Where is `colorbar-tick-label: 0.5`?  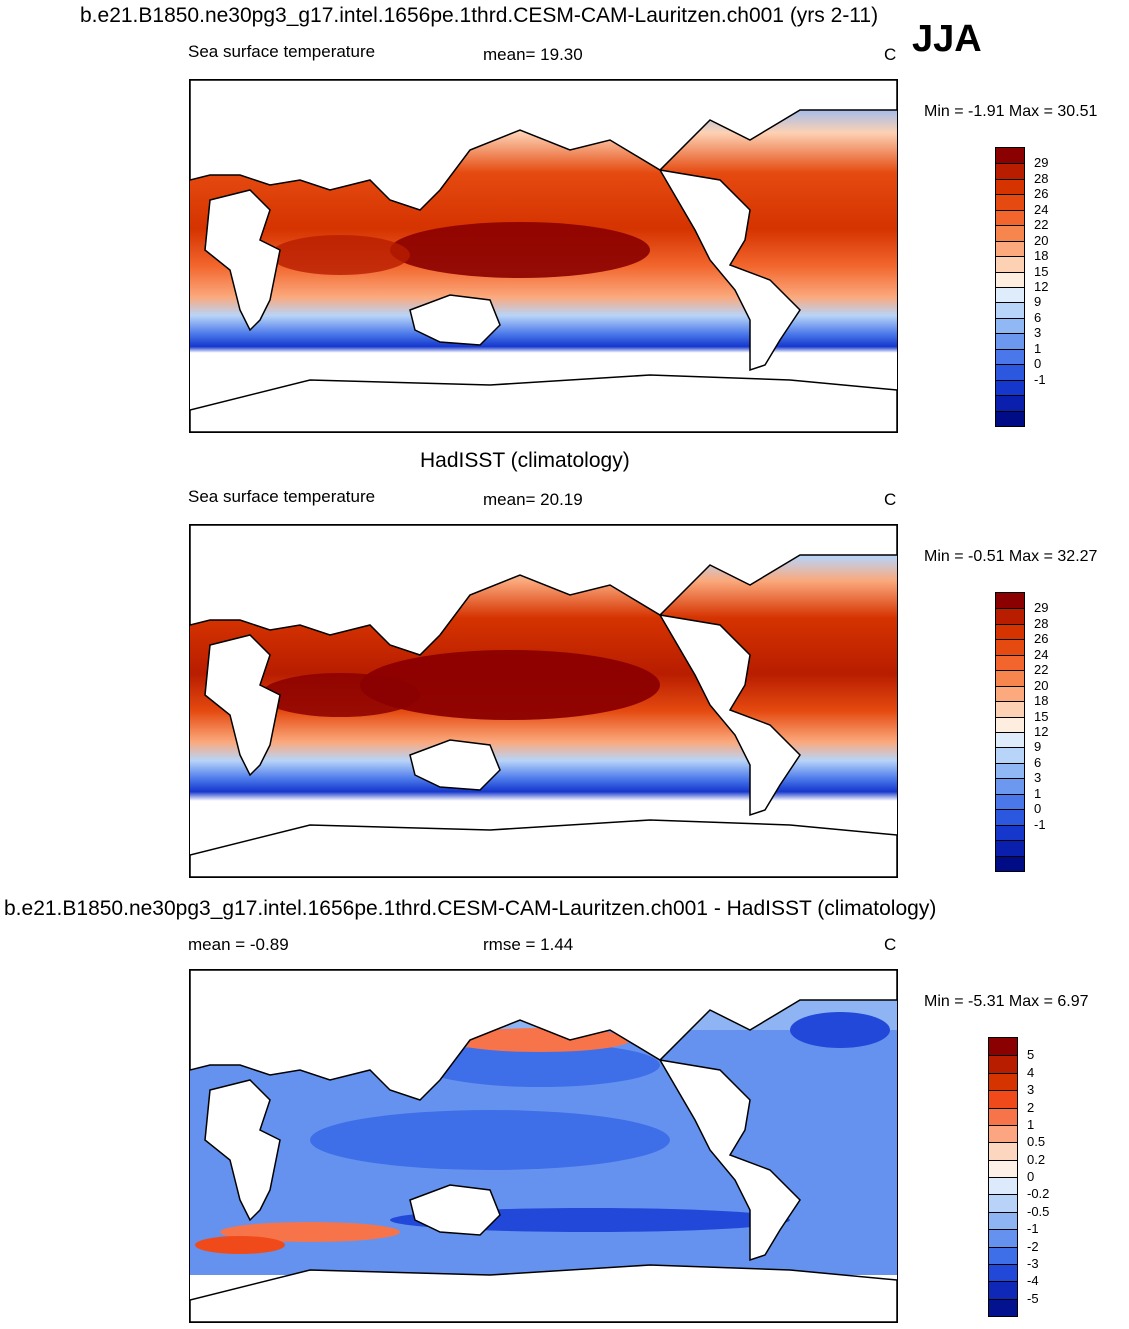 colorbar-tick-label: 0.5 is located at coordinates (1036, 1142).